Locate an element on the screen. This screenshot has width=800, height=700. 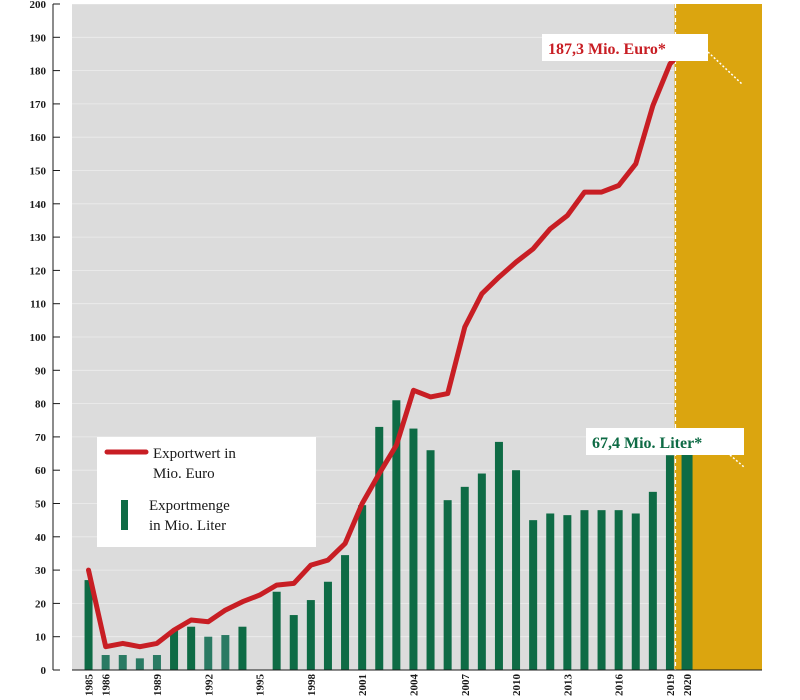
callout-euro-box is located at coordinates (625, 47).